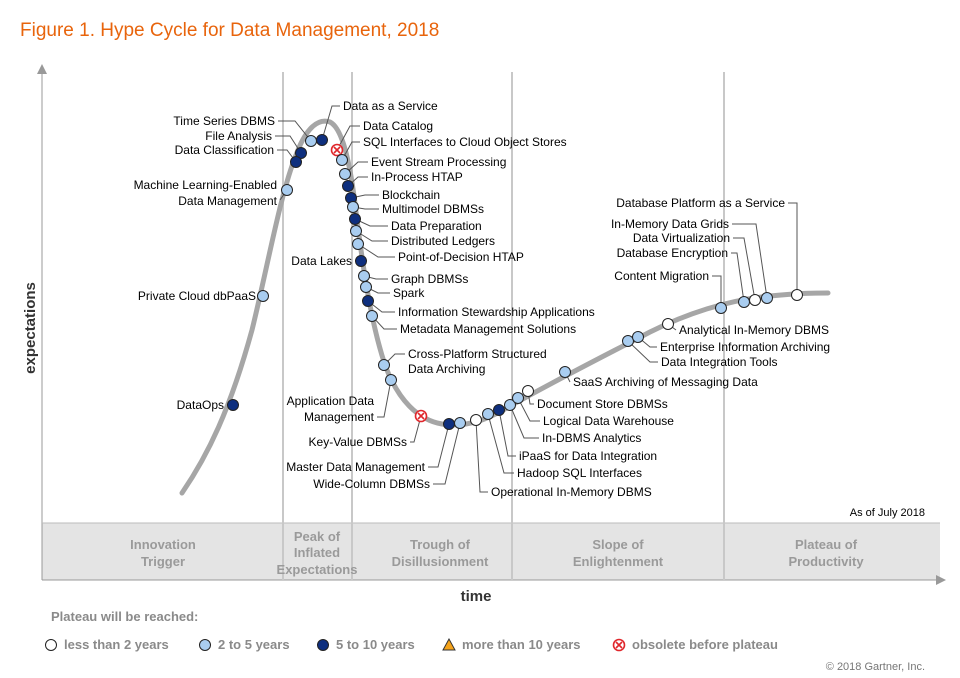  I want to click on label-dataops: DataOps, so click(200, 405).